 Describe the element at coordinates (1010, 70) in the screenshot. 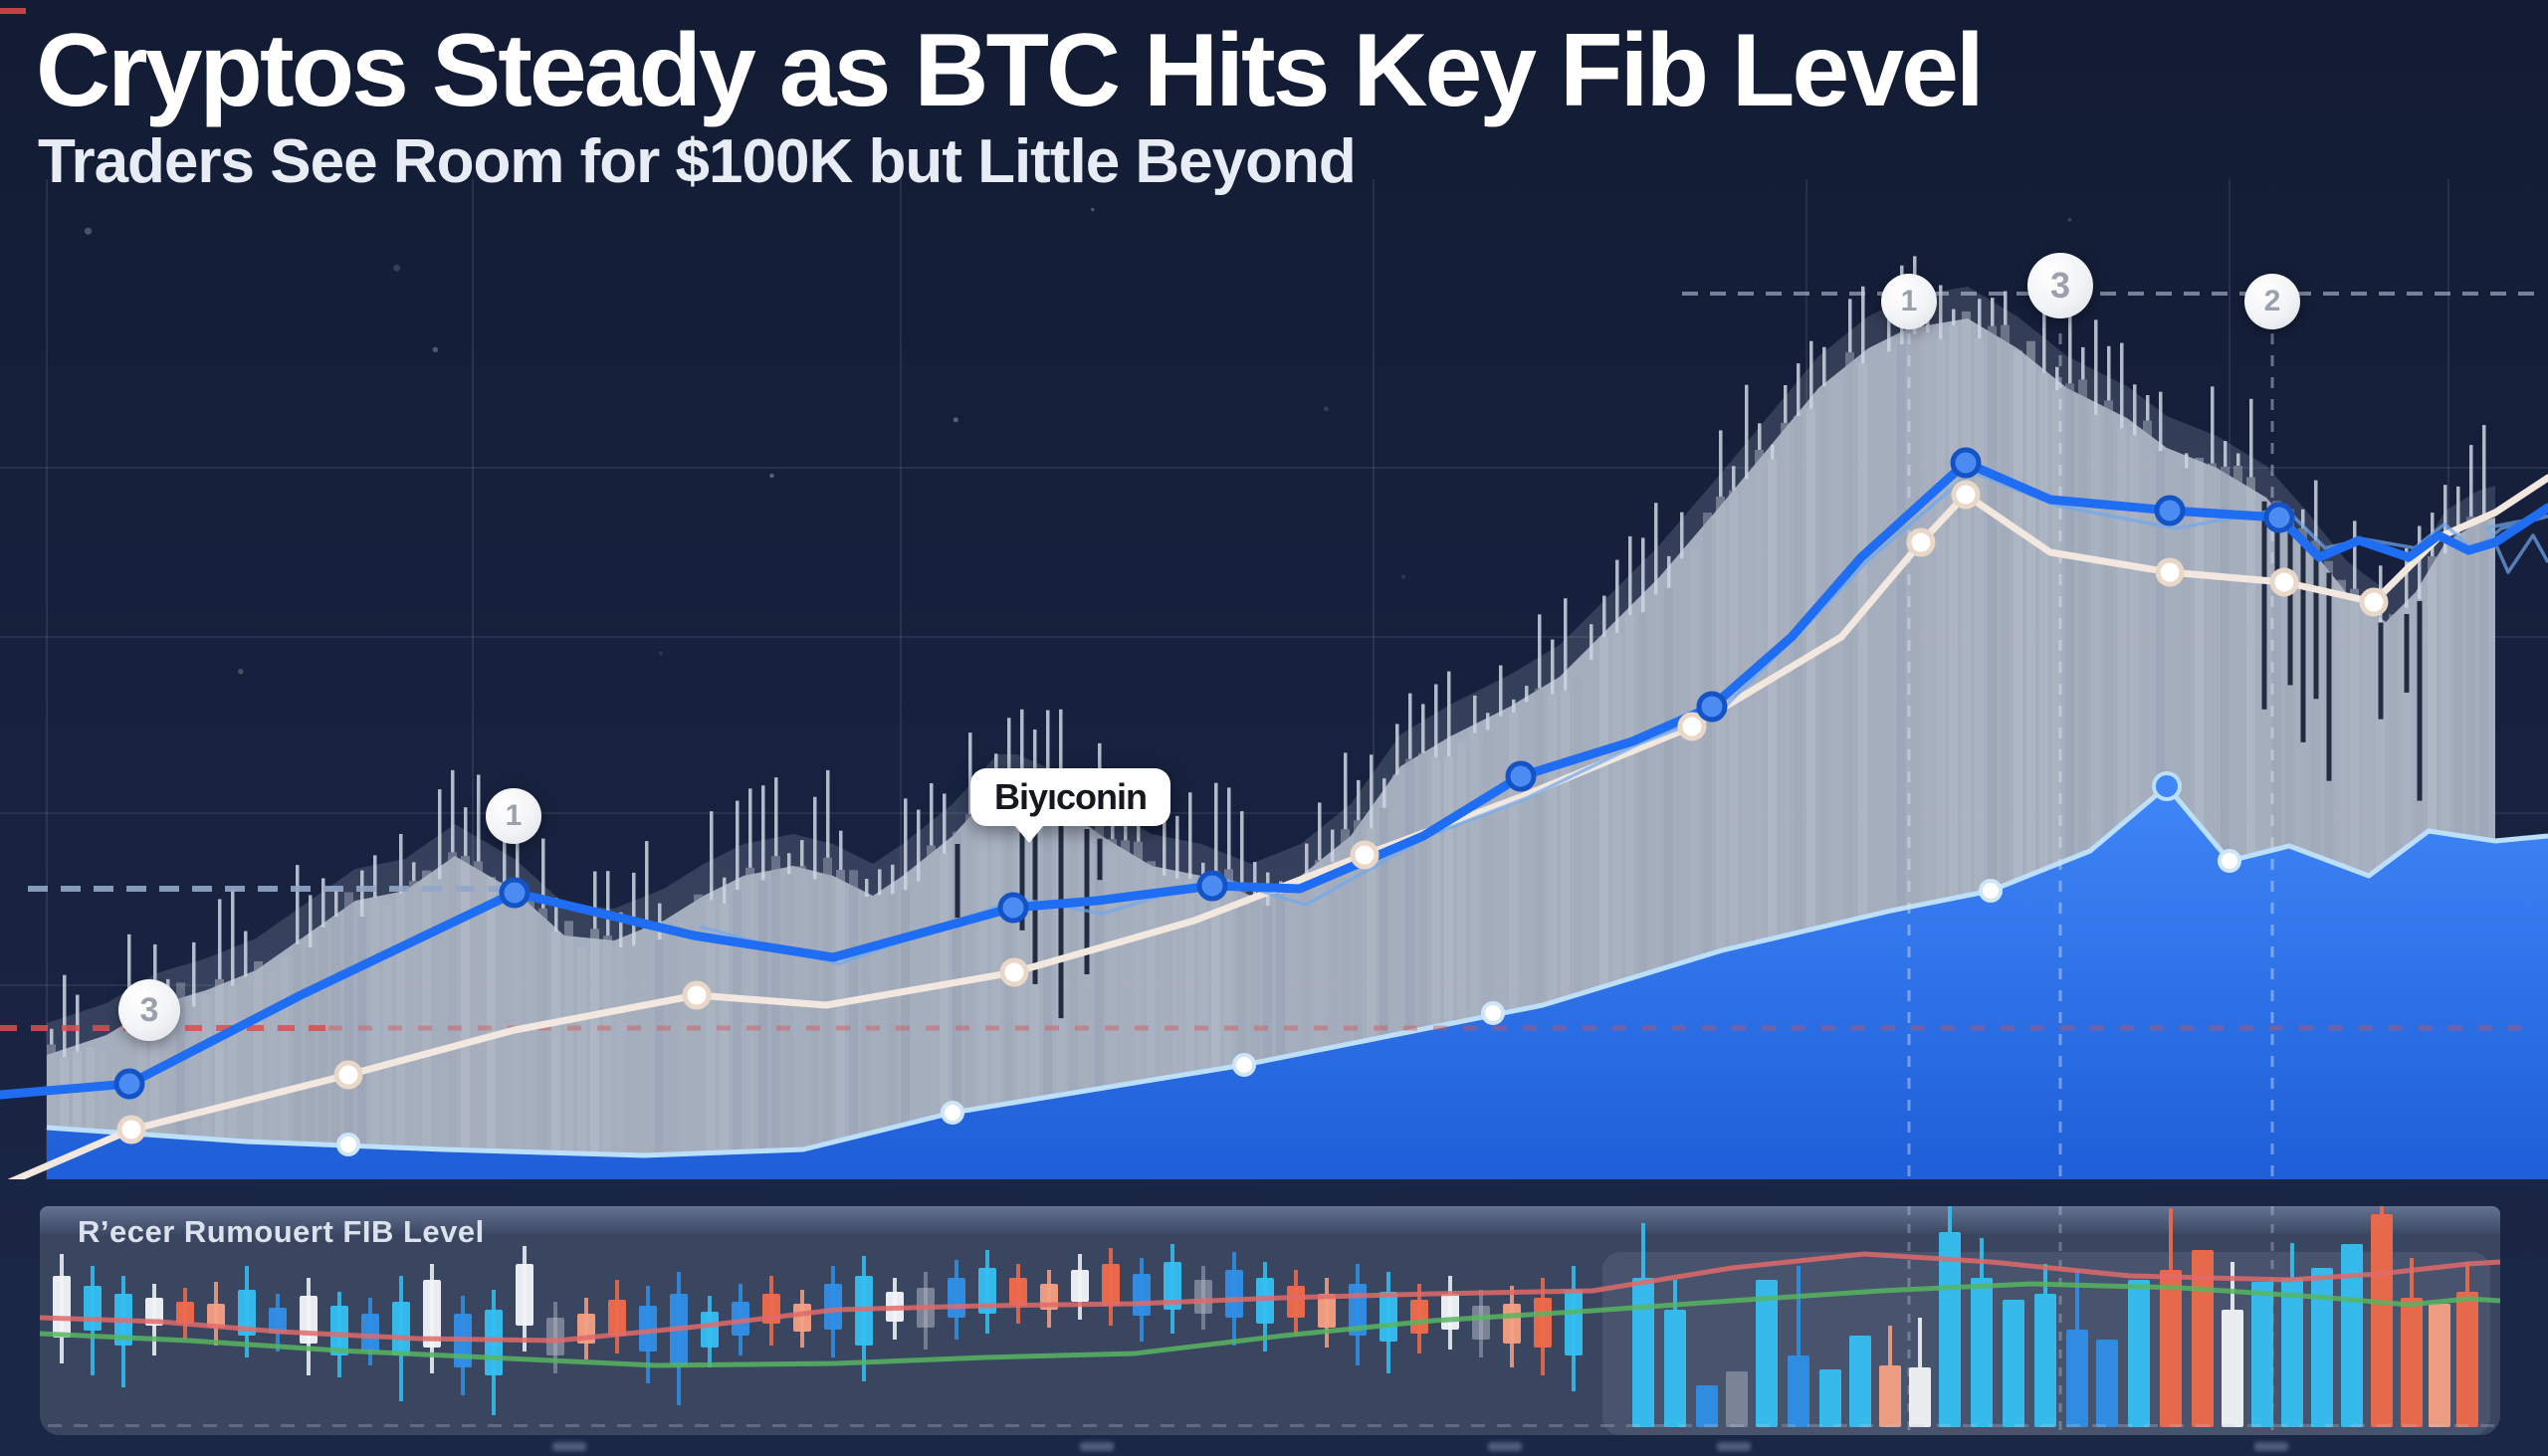

I see `page-title: Cryptos Steady as BTC Hits Key Fib Level` at that location.